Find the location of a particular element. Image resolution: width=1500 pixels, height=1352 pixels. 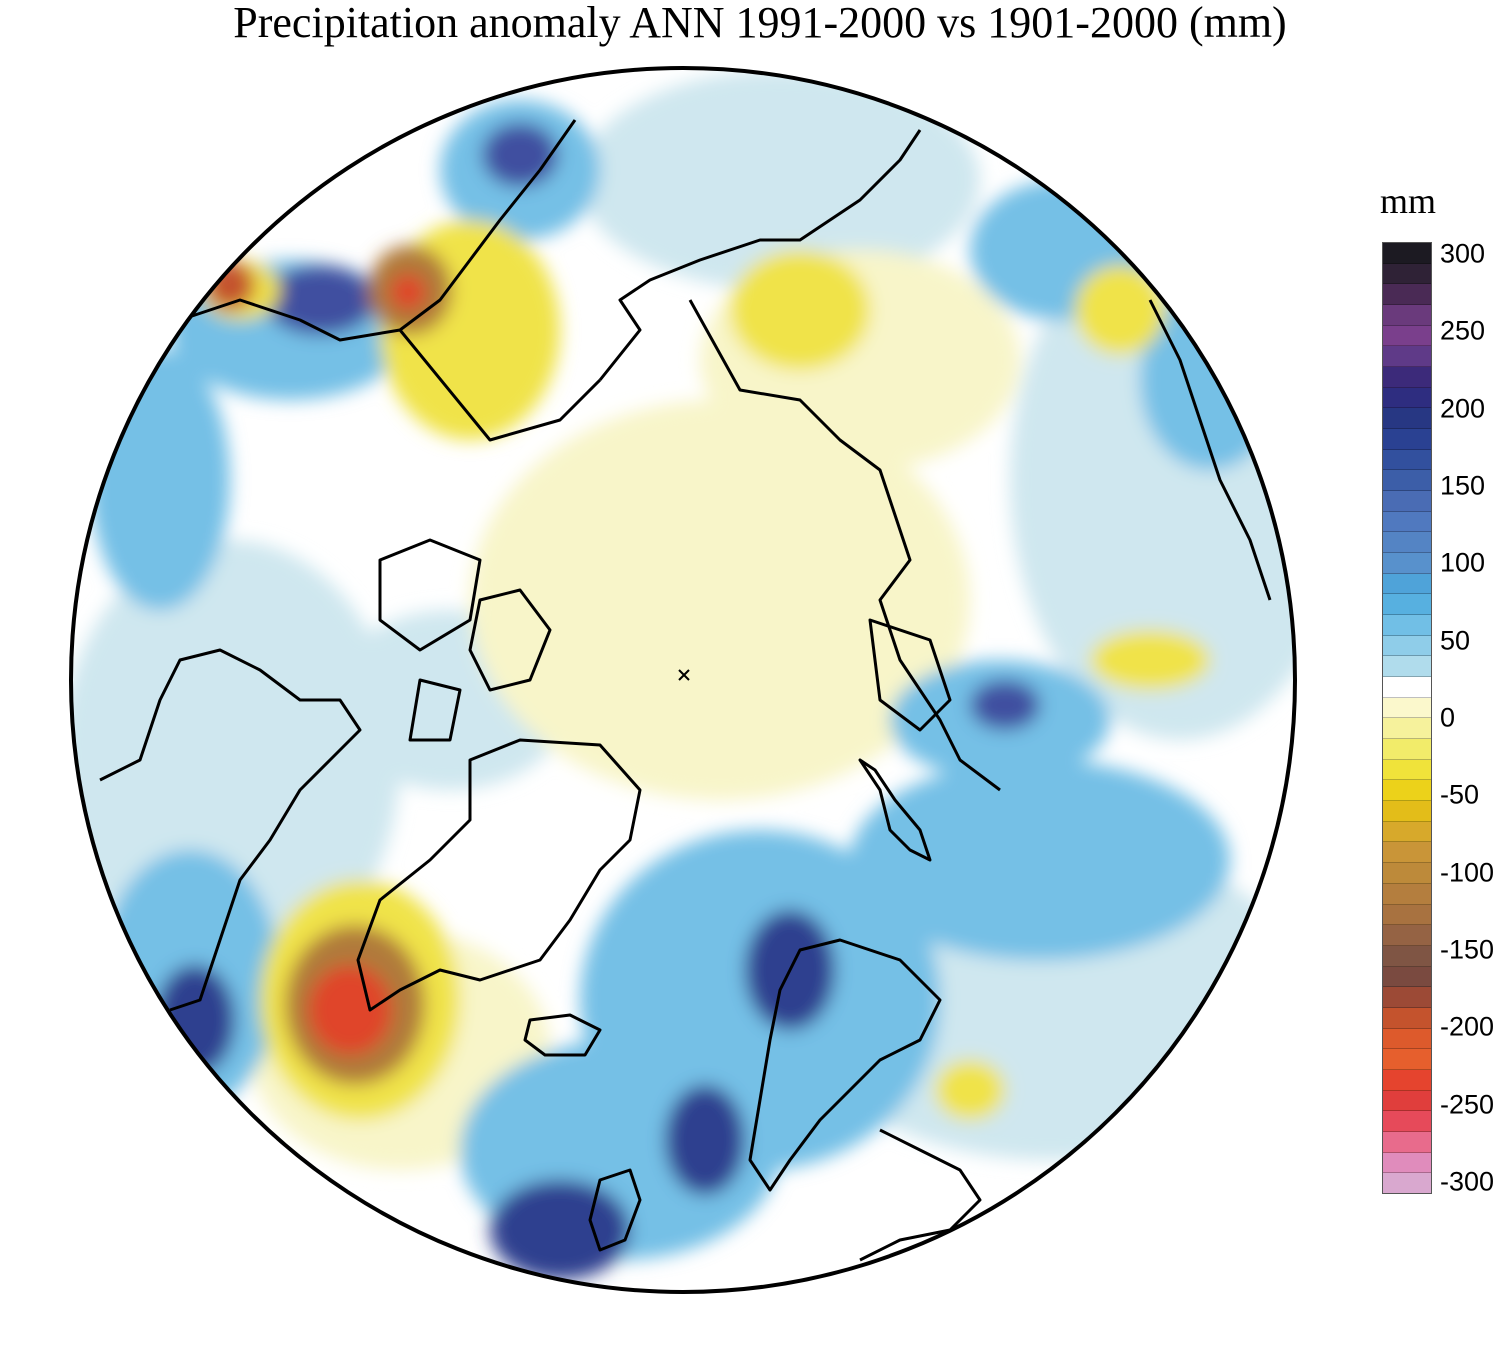

colorbar-tick-label: 200 is located at coordinates (1463, 408).